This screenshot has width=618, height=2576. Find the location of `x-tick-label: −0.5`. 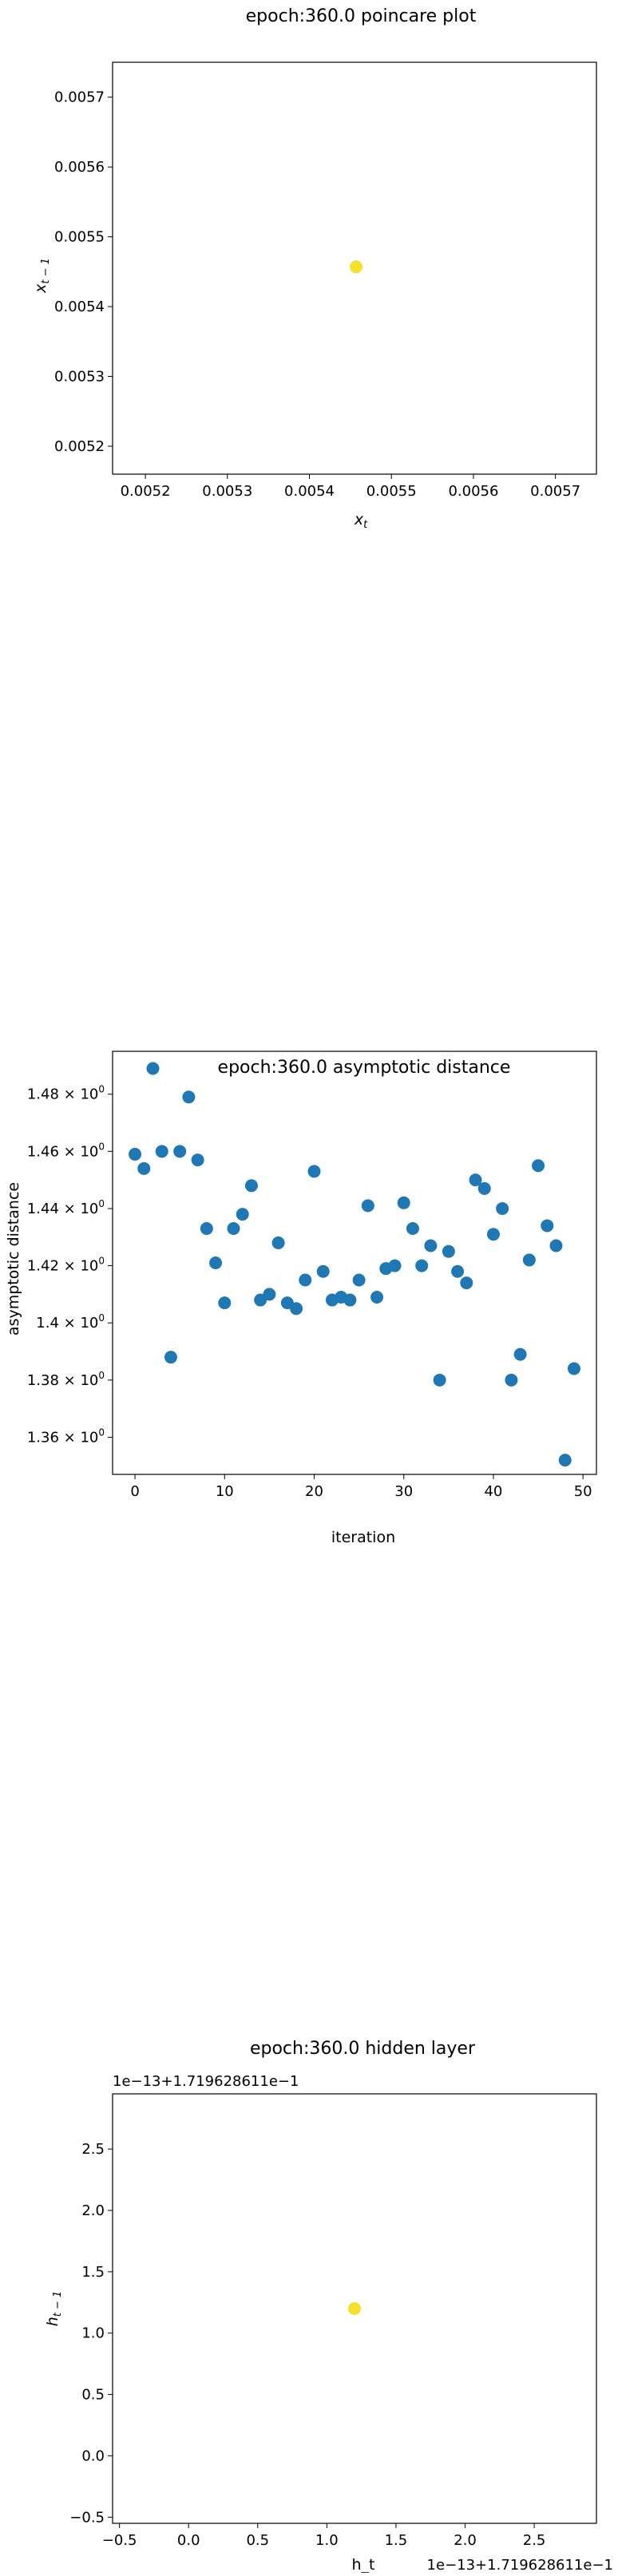

x-tick-label: −0.5 is located at coordinates (119, 2541).